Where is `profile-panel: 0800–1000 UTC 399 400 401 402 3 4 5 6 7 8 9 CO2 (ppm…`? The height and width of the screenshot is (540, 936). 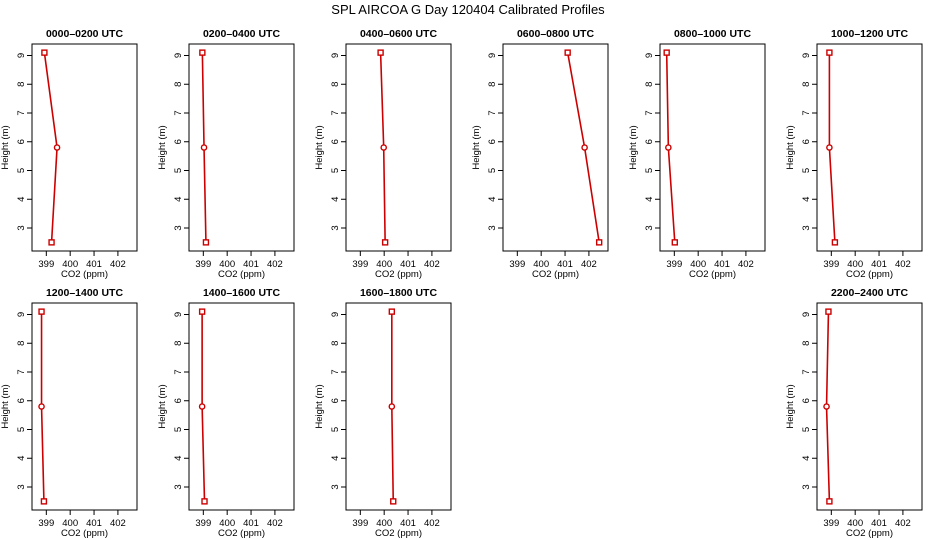 profile-panel: 0800–1000 UTC 399 400 401 402 3 4 5 6 7 8 9 CO2 (ppm… is located at coordinates (697, 154).